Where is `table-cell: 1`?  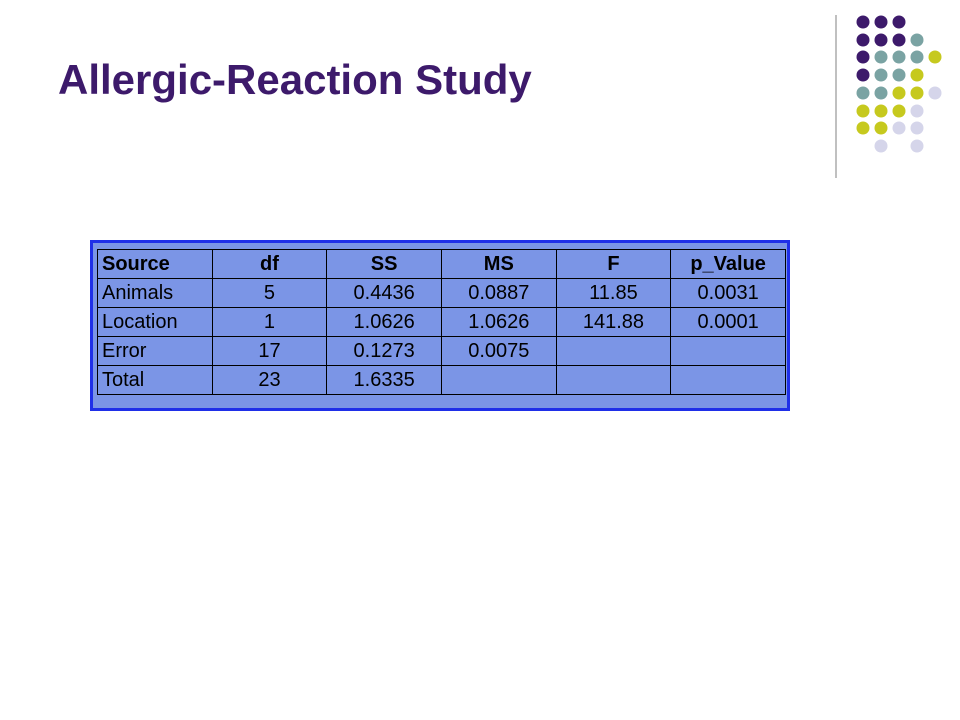
table-cell: 1 is located at coordinates (269, 322).